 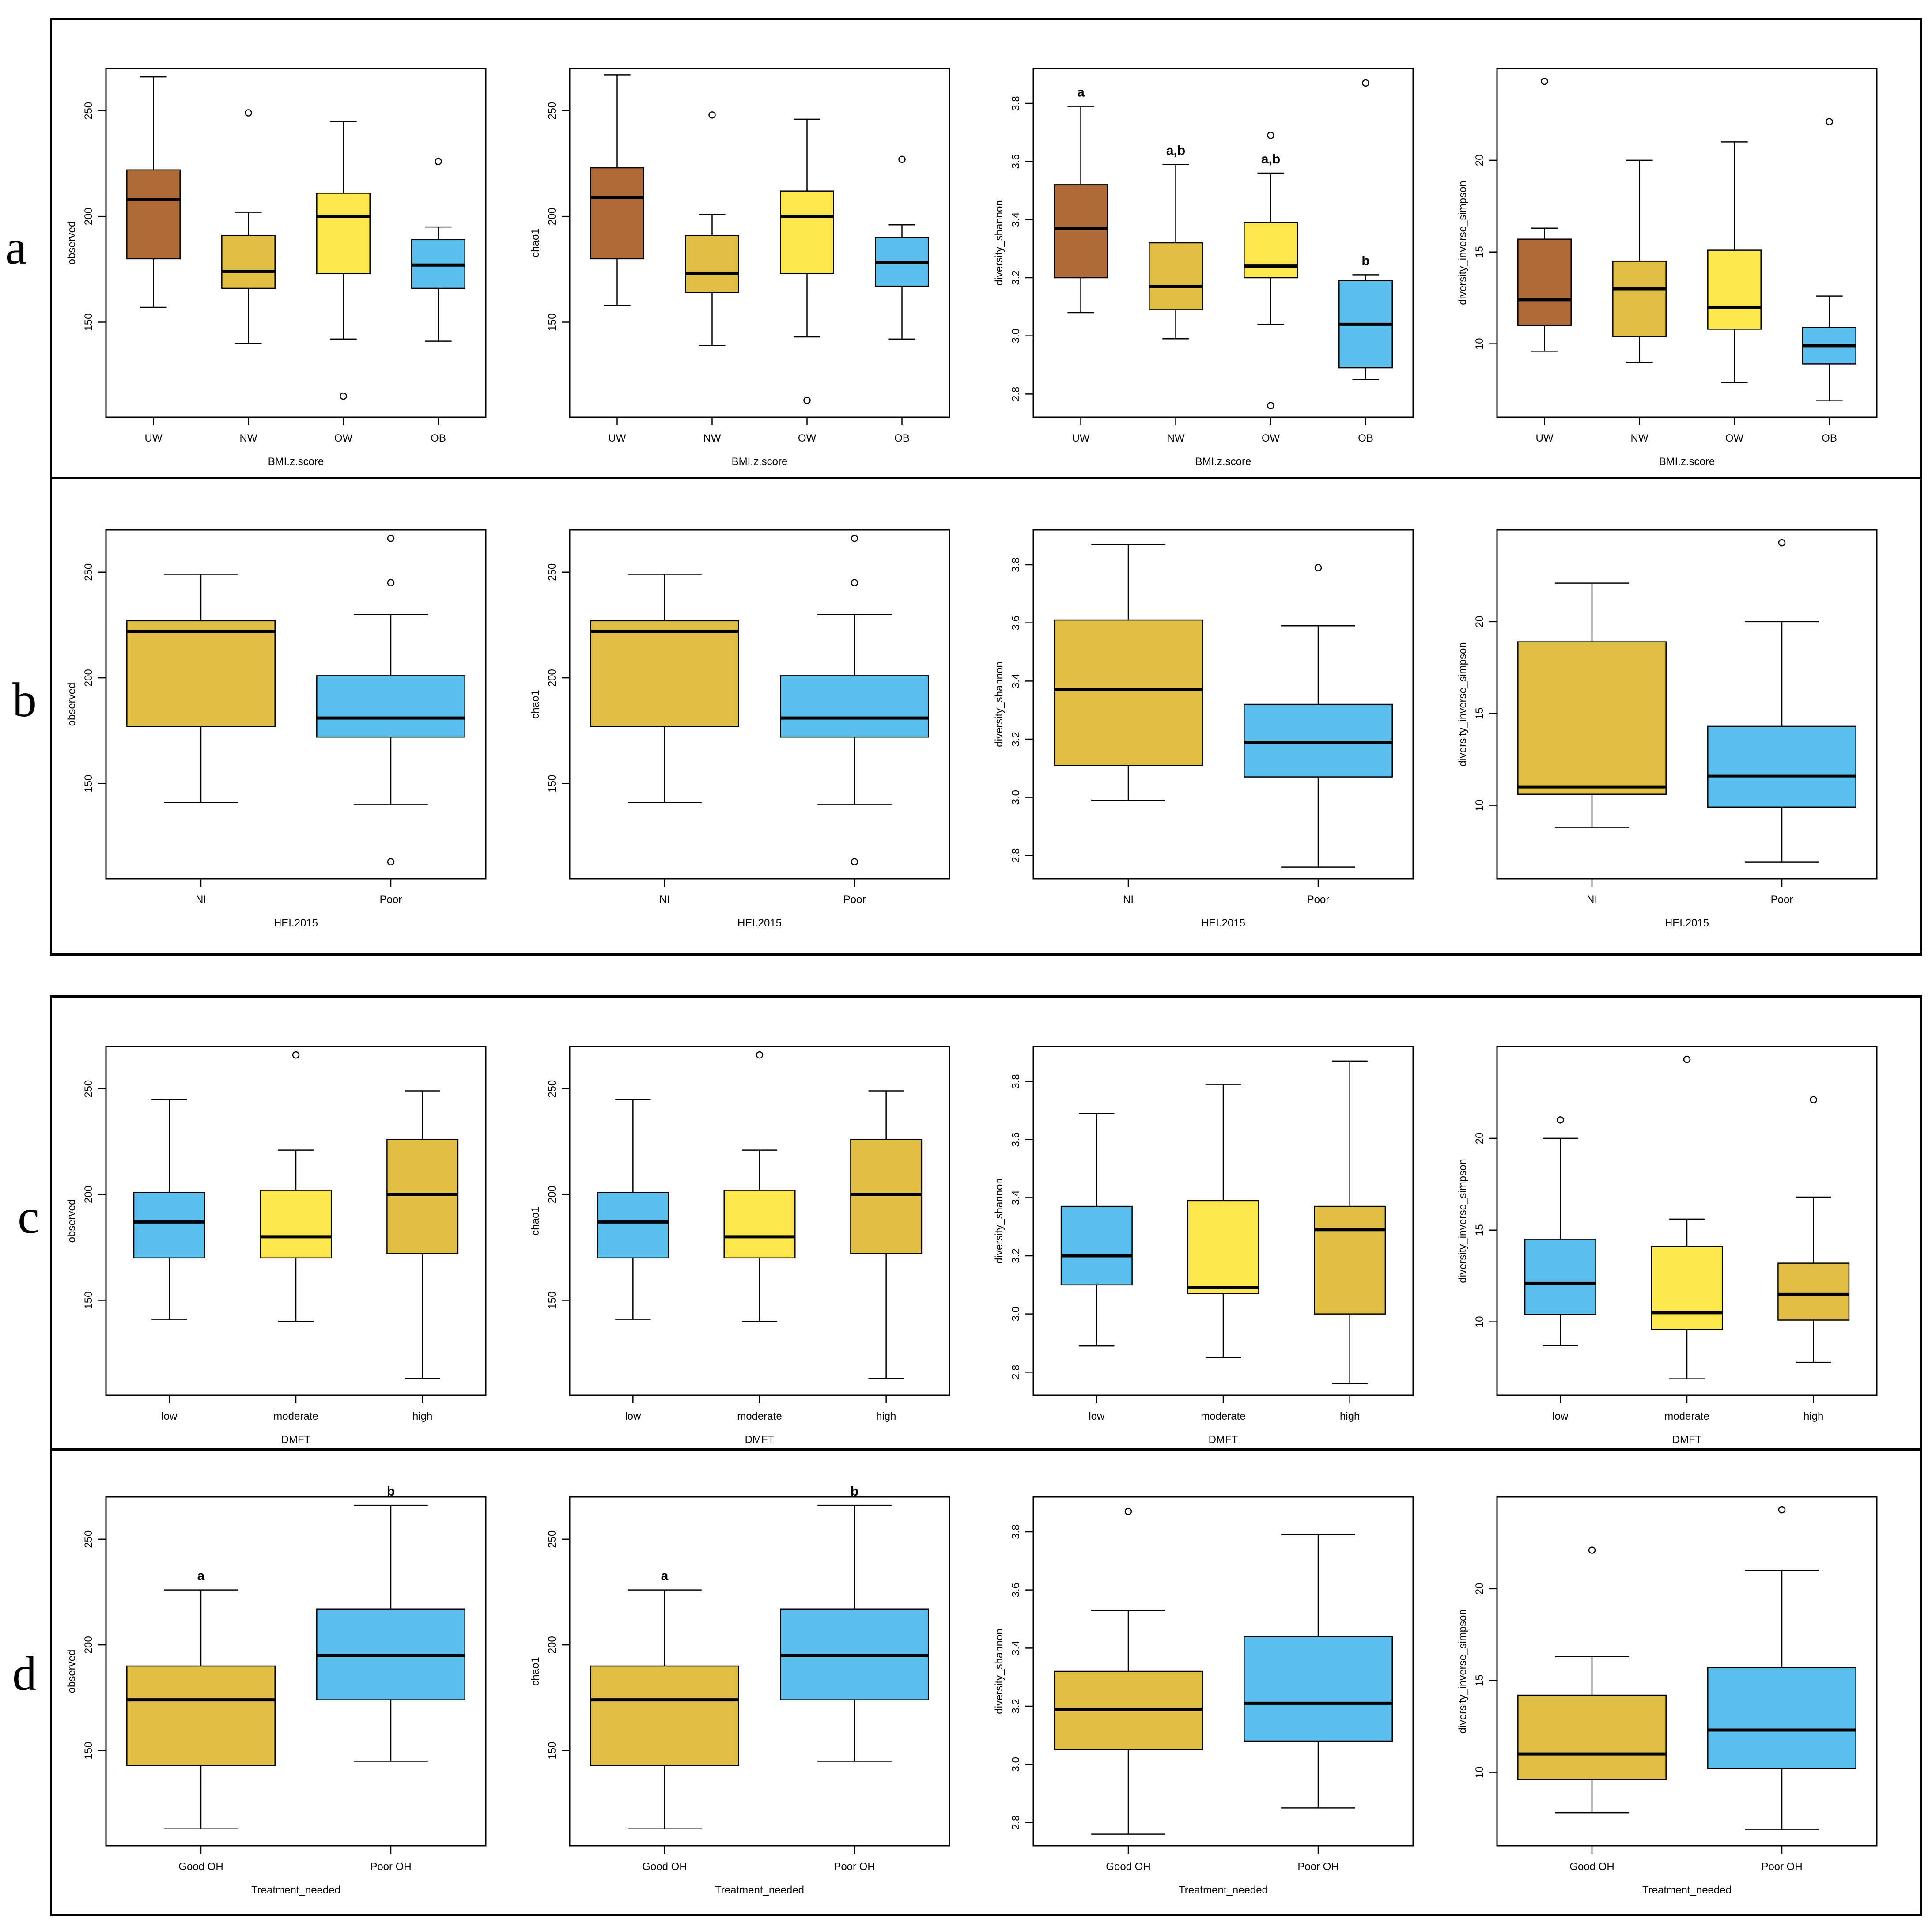 What do you see at coordinates (24, 1674) in the screenshot?
I see `panel-letter-d: d` at bounding box center [24, 1674].